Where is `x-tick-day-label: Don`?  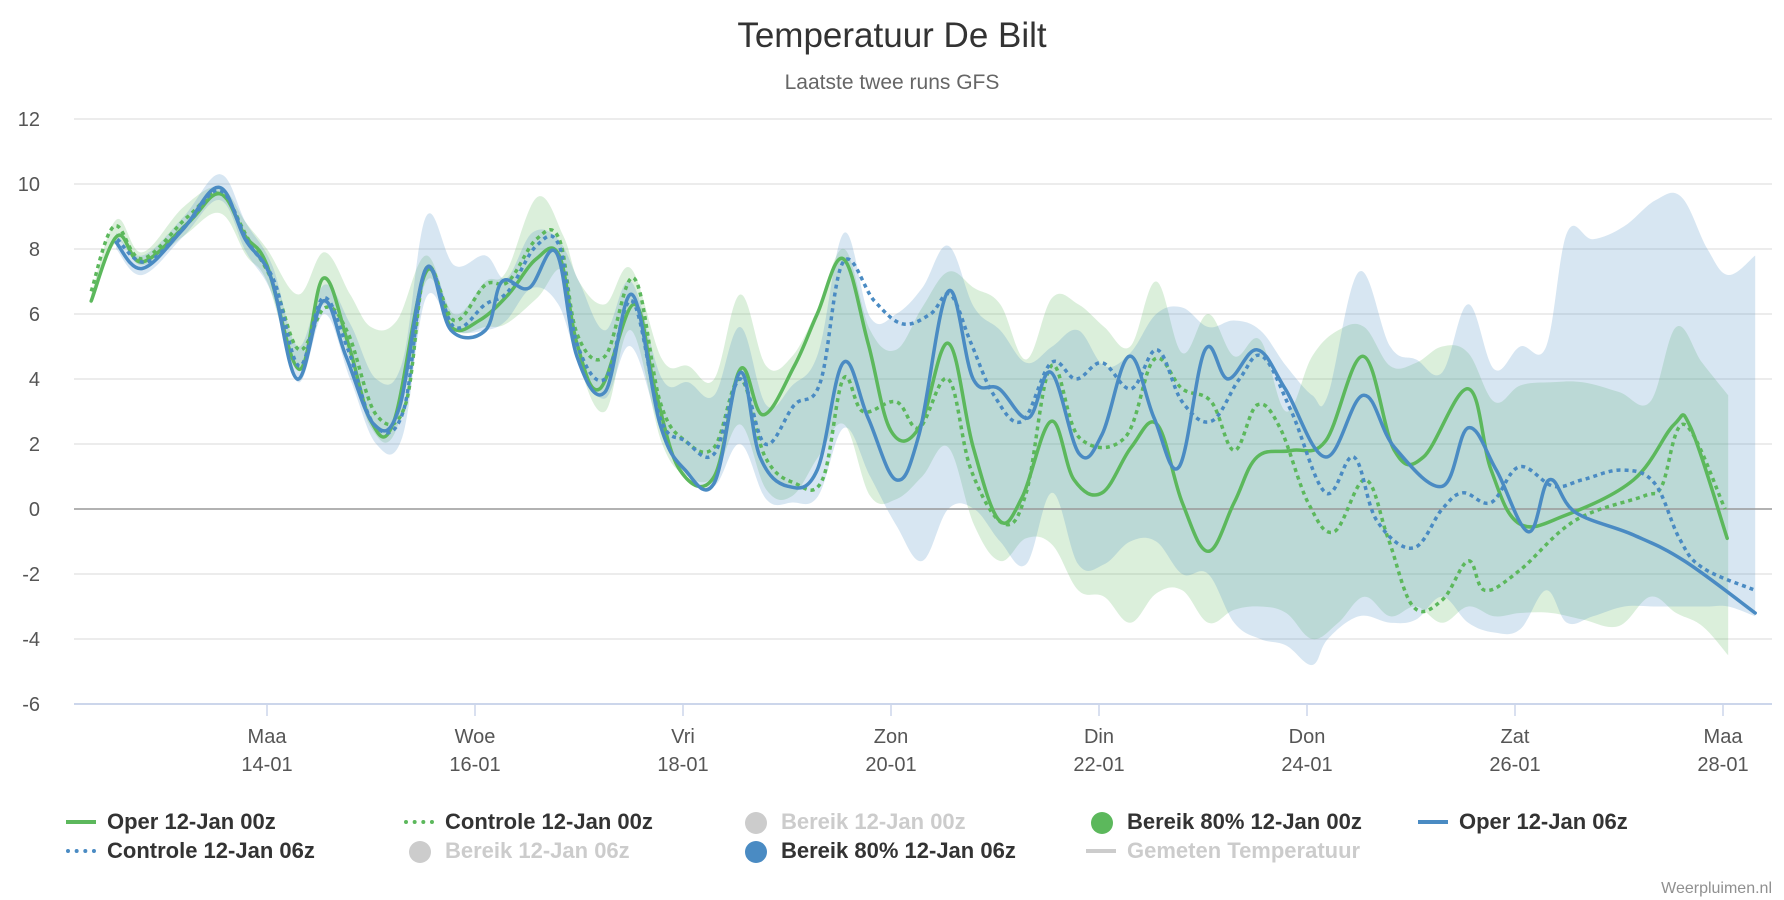
x-tick-day-label: Don is located at coordinates (1307, 737).